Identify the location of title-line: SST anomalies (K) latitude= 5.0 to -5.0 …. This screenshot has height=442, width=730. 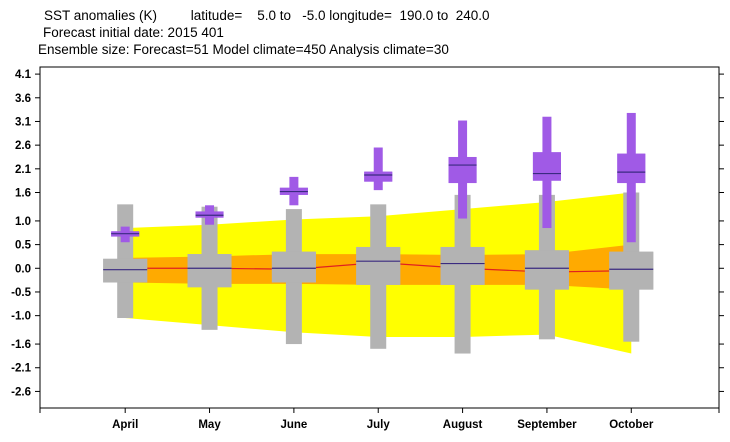
(267, 15).